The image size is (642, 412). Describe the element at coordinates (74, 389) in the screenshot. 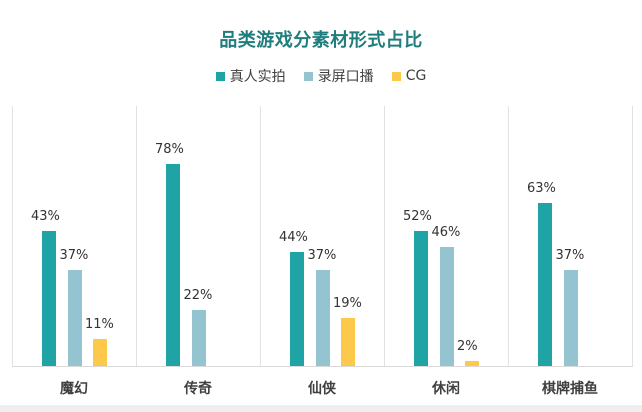

I see `category-label: 魔幻` at that location.